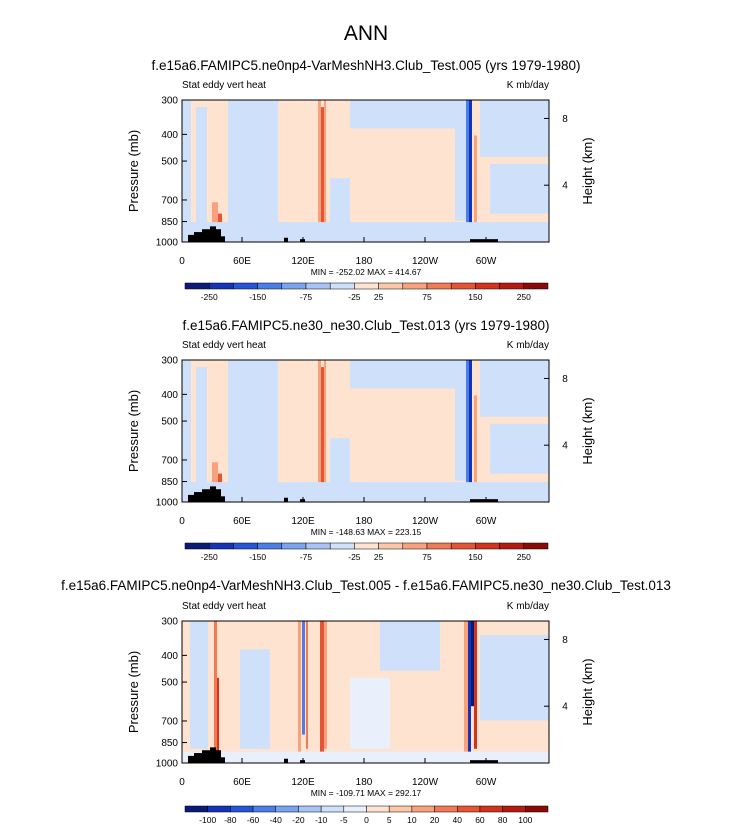 The image size is (733, 825). What do you see at coordinates (528, 85) in the screenshot?
I see `units-label: K mb/day` at bounding box center [528, 85].